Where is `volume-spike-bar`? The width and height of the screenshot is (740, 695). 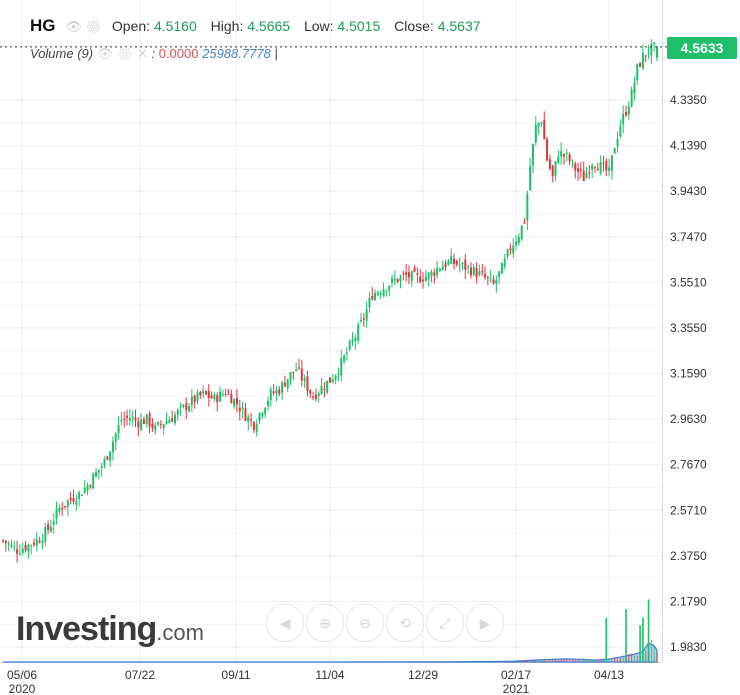
volume-spike-bar is located at coordinates (648, 630).